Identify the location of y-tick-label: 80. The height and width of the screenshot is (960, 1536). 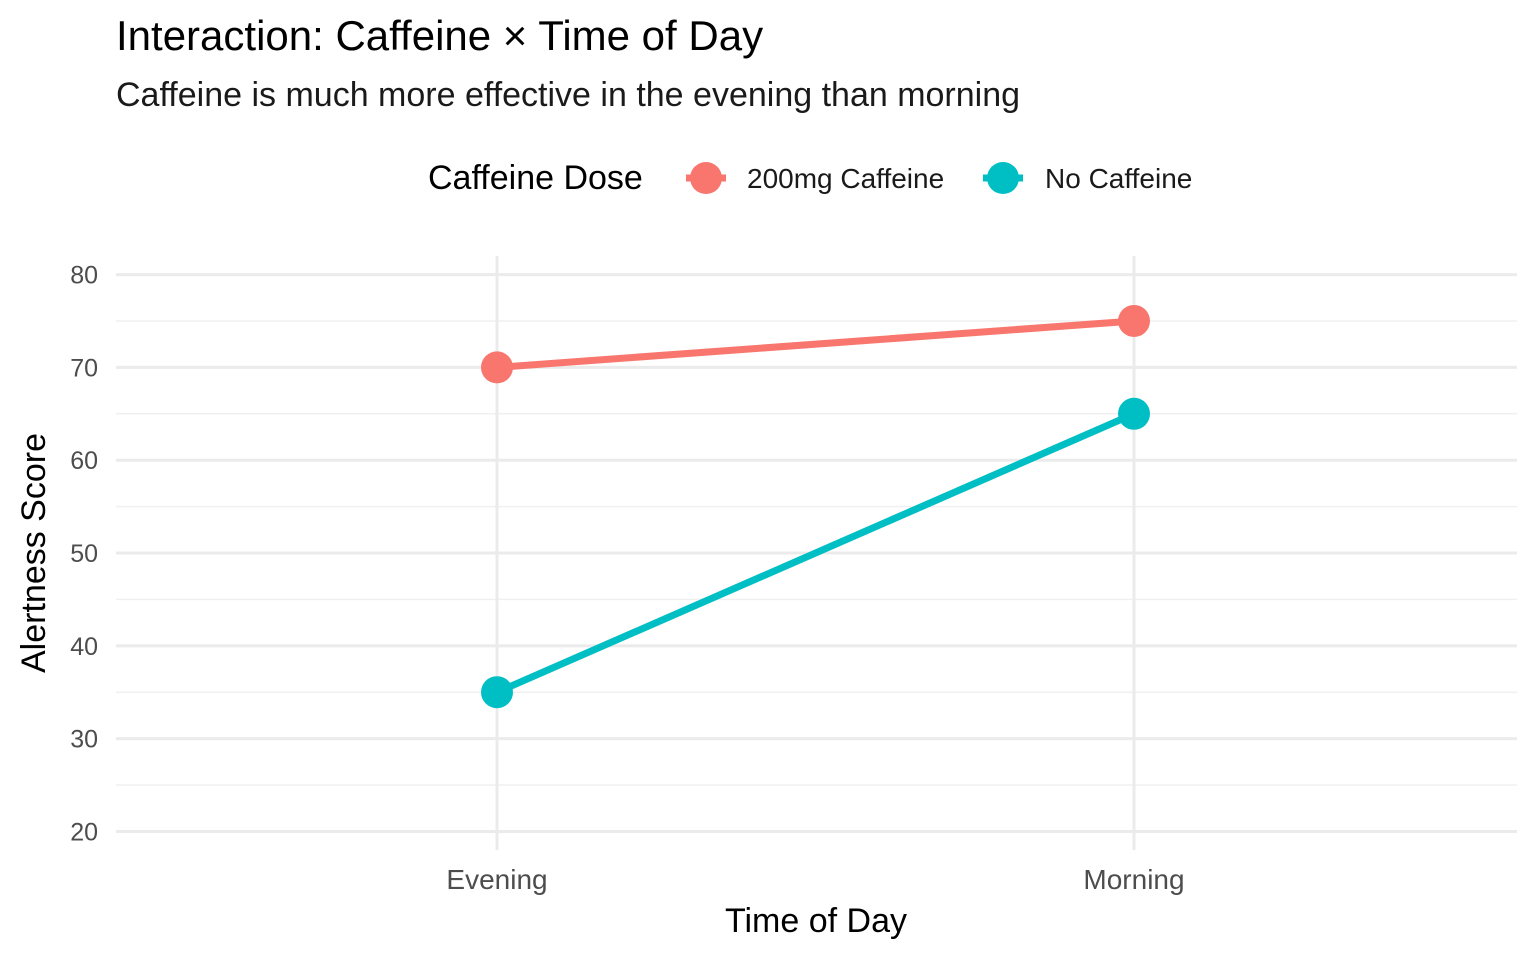
(84, 276).